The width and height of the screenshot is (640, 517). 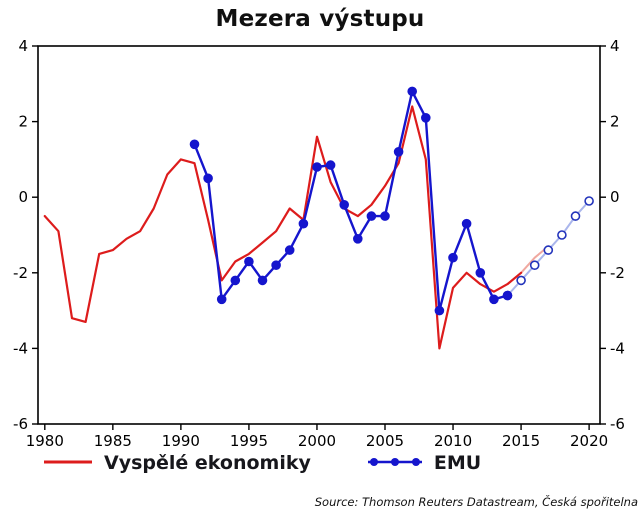 What do you see at coordinates (617, 273) in the screenshot?
I see `y-tick-label-right: -2` at bounding box center [617, 273].